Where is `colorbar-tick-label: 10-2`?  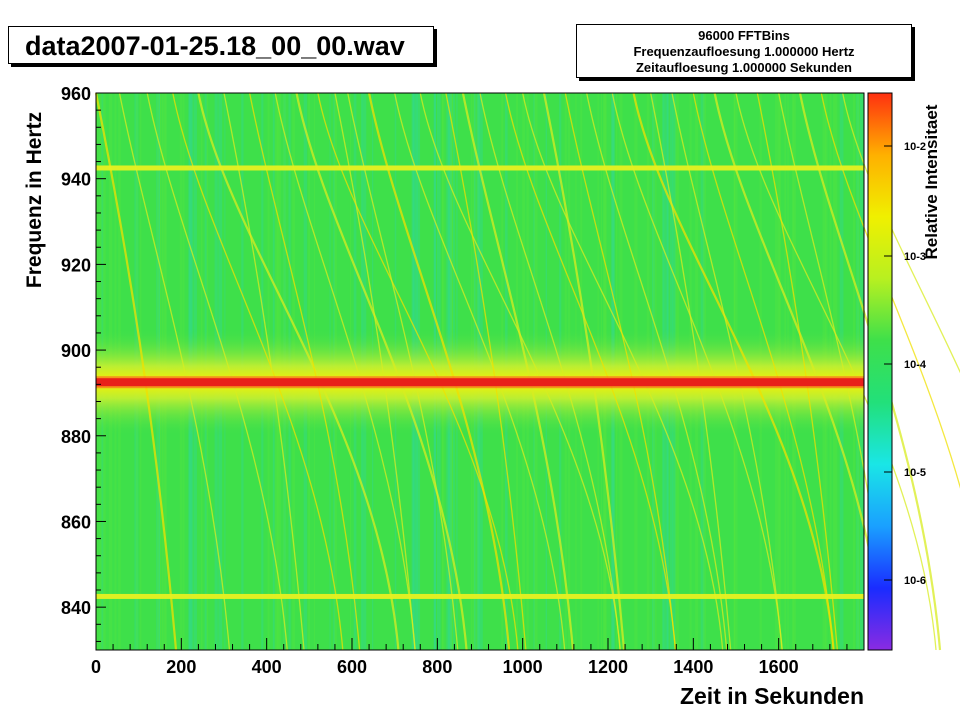
colorbar-tick-label: 10-2 is located at coordinates (915, 147).